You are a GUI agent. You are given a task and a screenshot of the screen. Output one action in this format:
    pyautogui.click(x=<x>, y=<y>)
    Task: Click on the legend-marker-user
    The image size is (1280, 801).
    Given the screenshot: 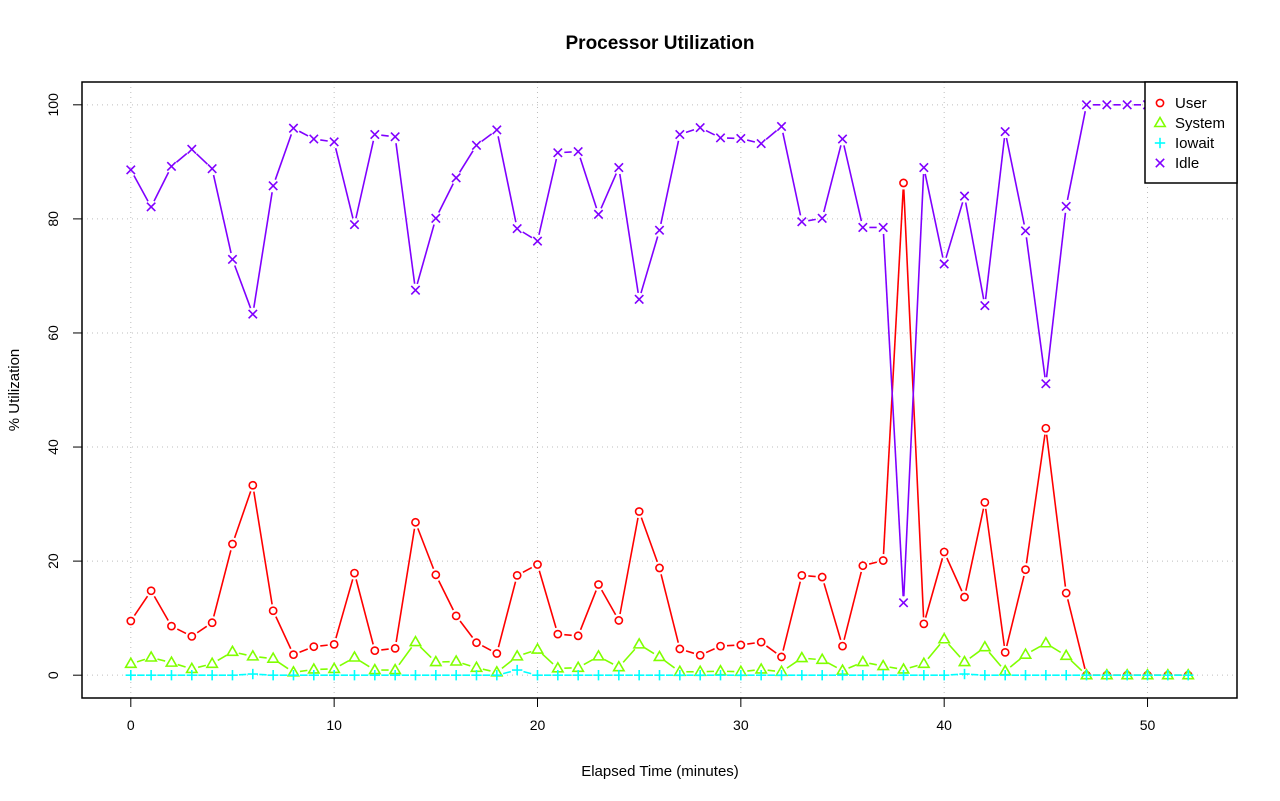 What is the action you would take?
    pyautogui.click(x=1160, y=103)
    